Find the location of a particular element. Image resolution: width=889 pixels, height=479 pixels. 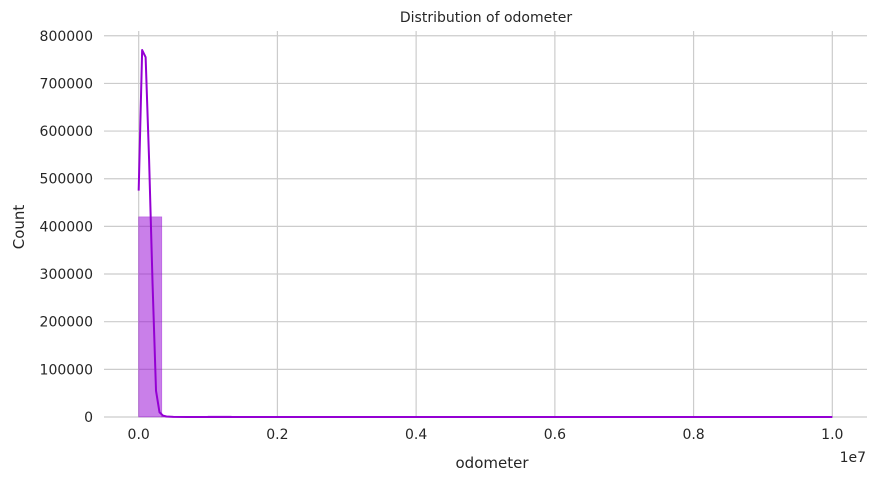

x-tick-label: 0.8 is located at coordinates (693, 435).